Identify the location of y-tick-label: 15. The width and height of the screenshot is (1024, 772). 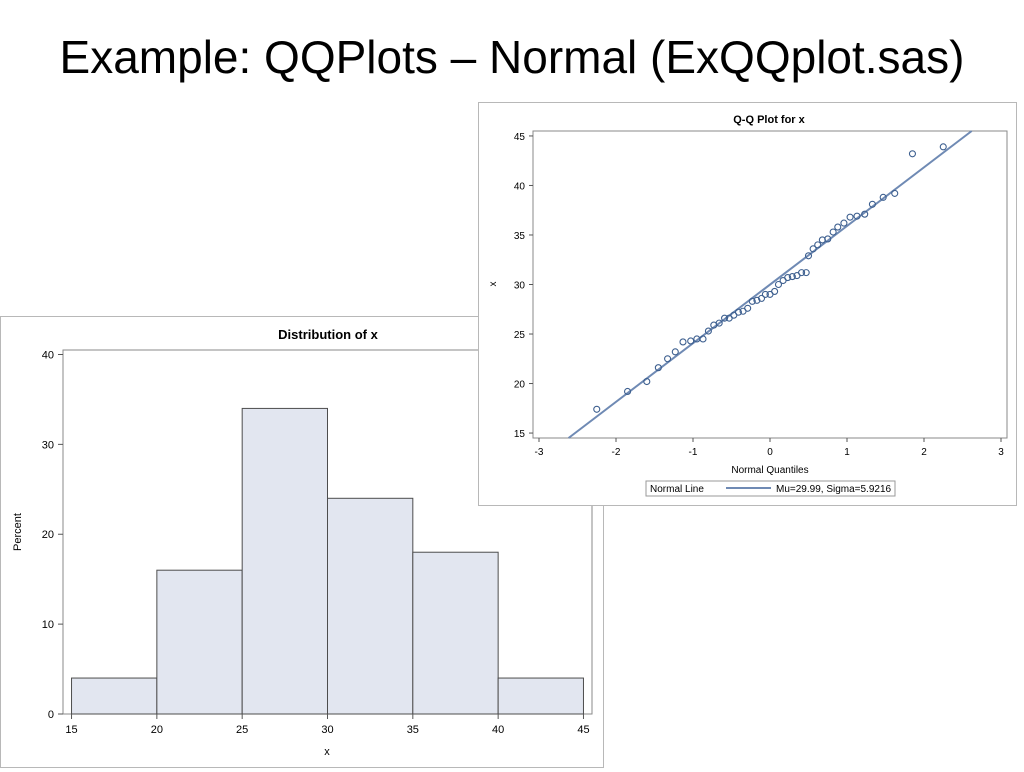
(520, 434).